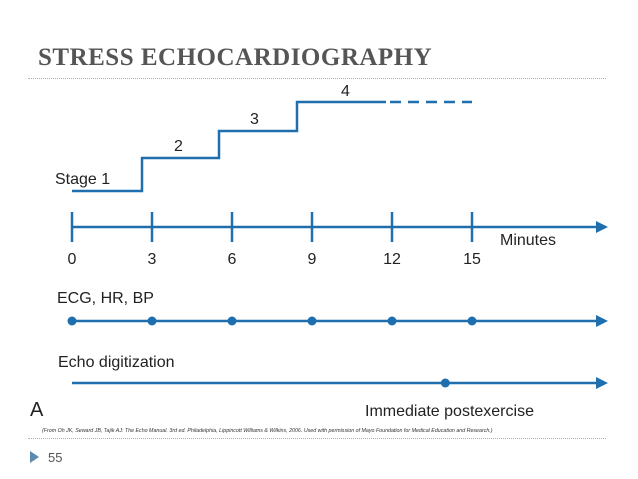 The width and height of the screenshot is (638, 479). What do you see at coordinates (472, 259) in the screenshot?
I see `axis-tick-label-15: 15` at bounding box center [472, 259].